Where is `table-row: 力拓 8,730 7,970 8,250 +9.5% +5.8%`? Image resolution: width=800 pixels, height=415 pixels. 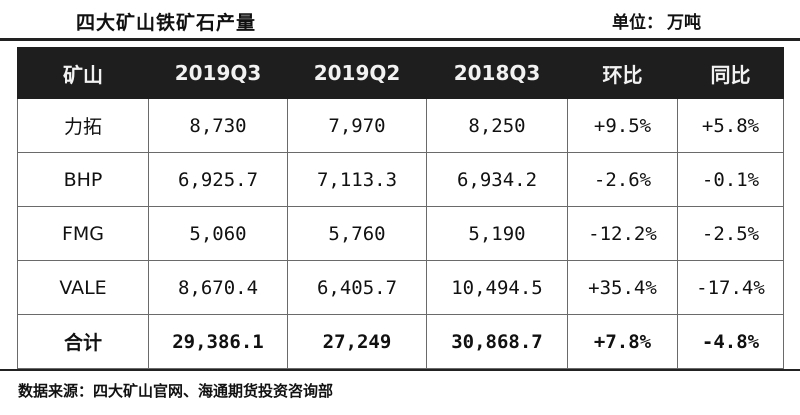
table-row: 力拓 8,730 7,970 8,250 +9.5% +5.8% is located at coordinates (400, 125).